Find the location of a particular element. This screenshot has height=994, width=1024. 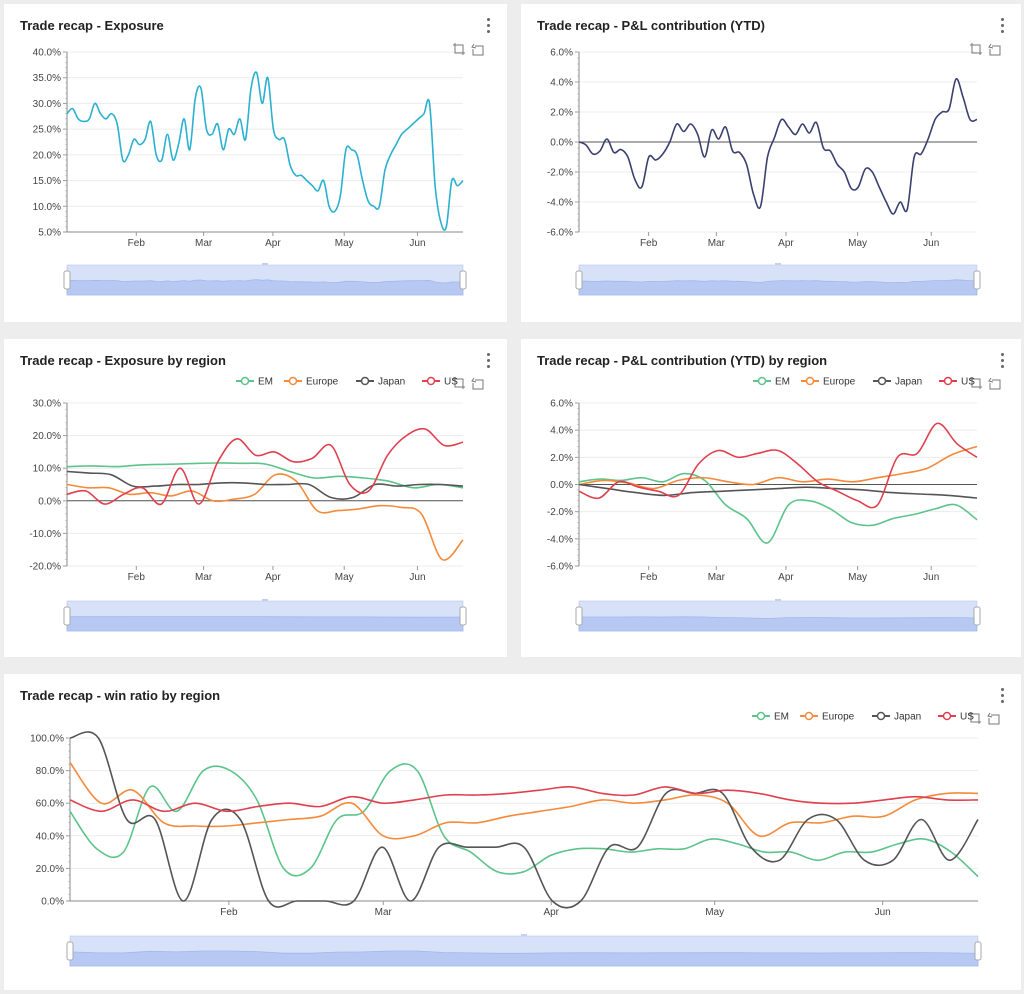

y-tick-label: 80.0% is located at coordinates (50, 771).